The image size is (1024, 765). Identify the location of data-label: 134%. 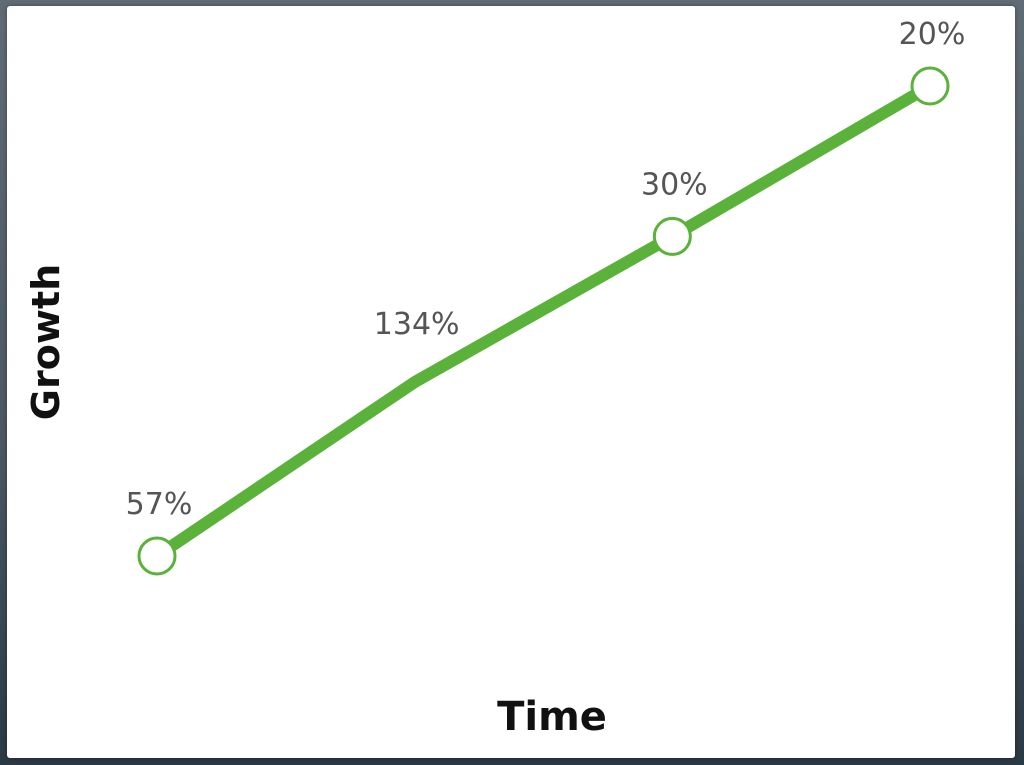
(417, 324).